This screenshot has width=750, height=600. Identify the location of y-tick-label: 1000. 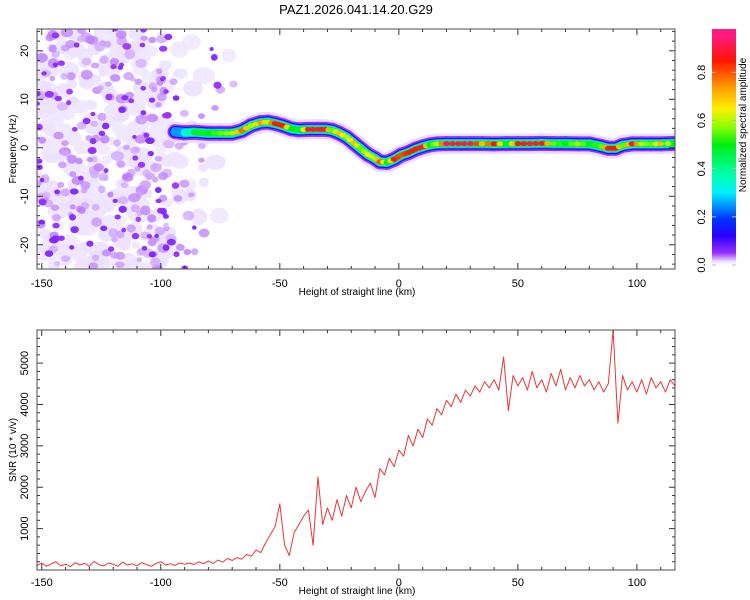
(25, 528).